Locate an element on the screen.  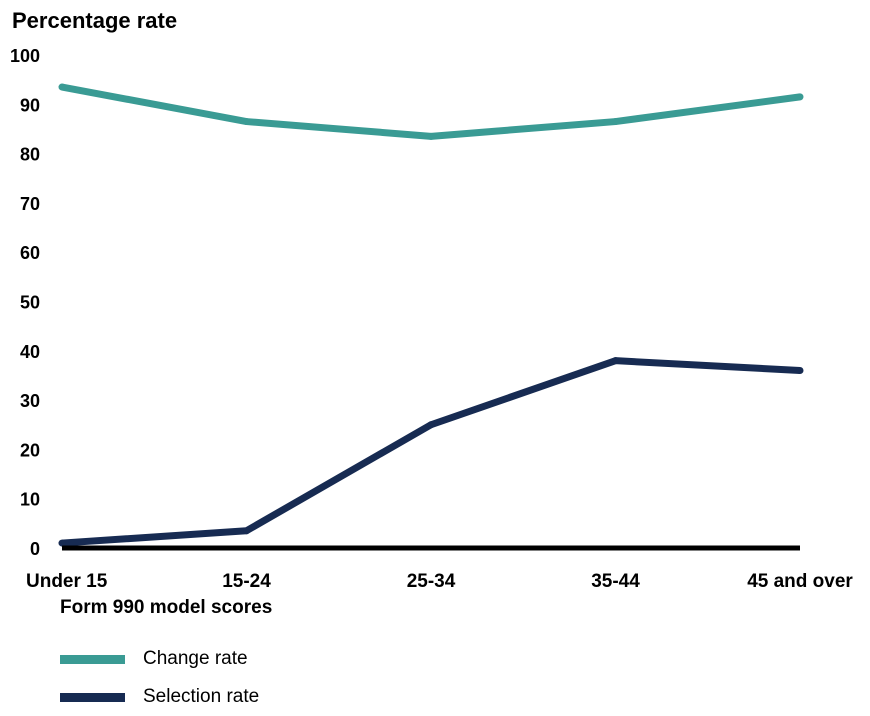
legend-item-change-rate: Change rate is located at coordinates (159, 659).